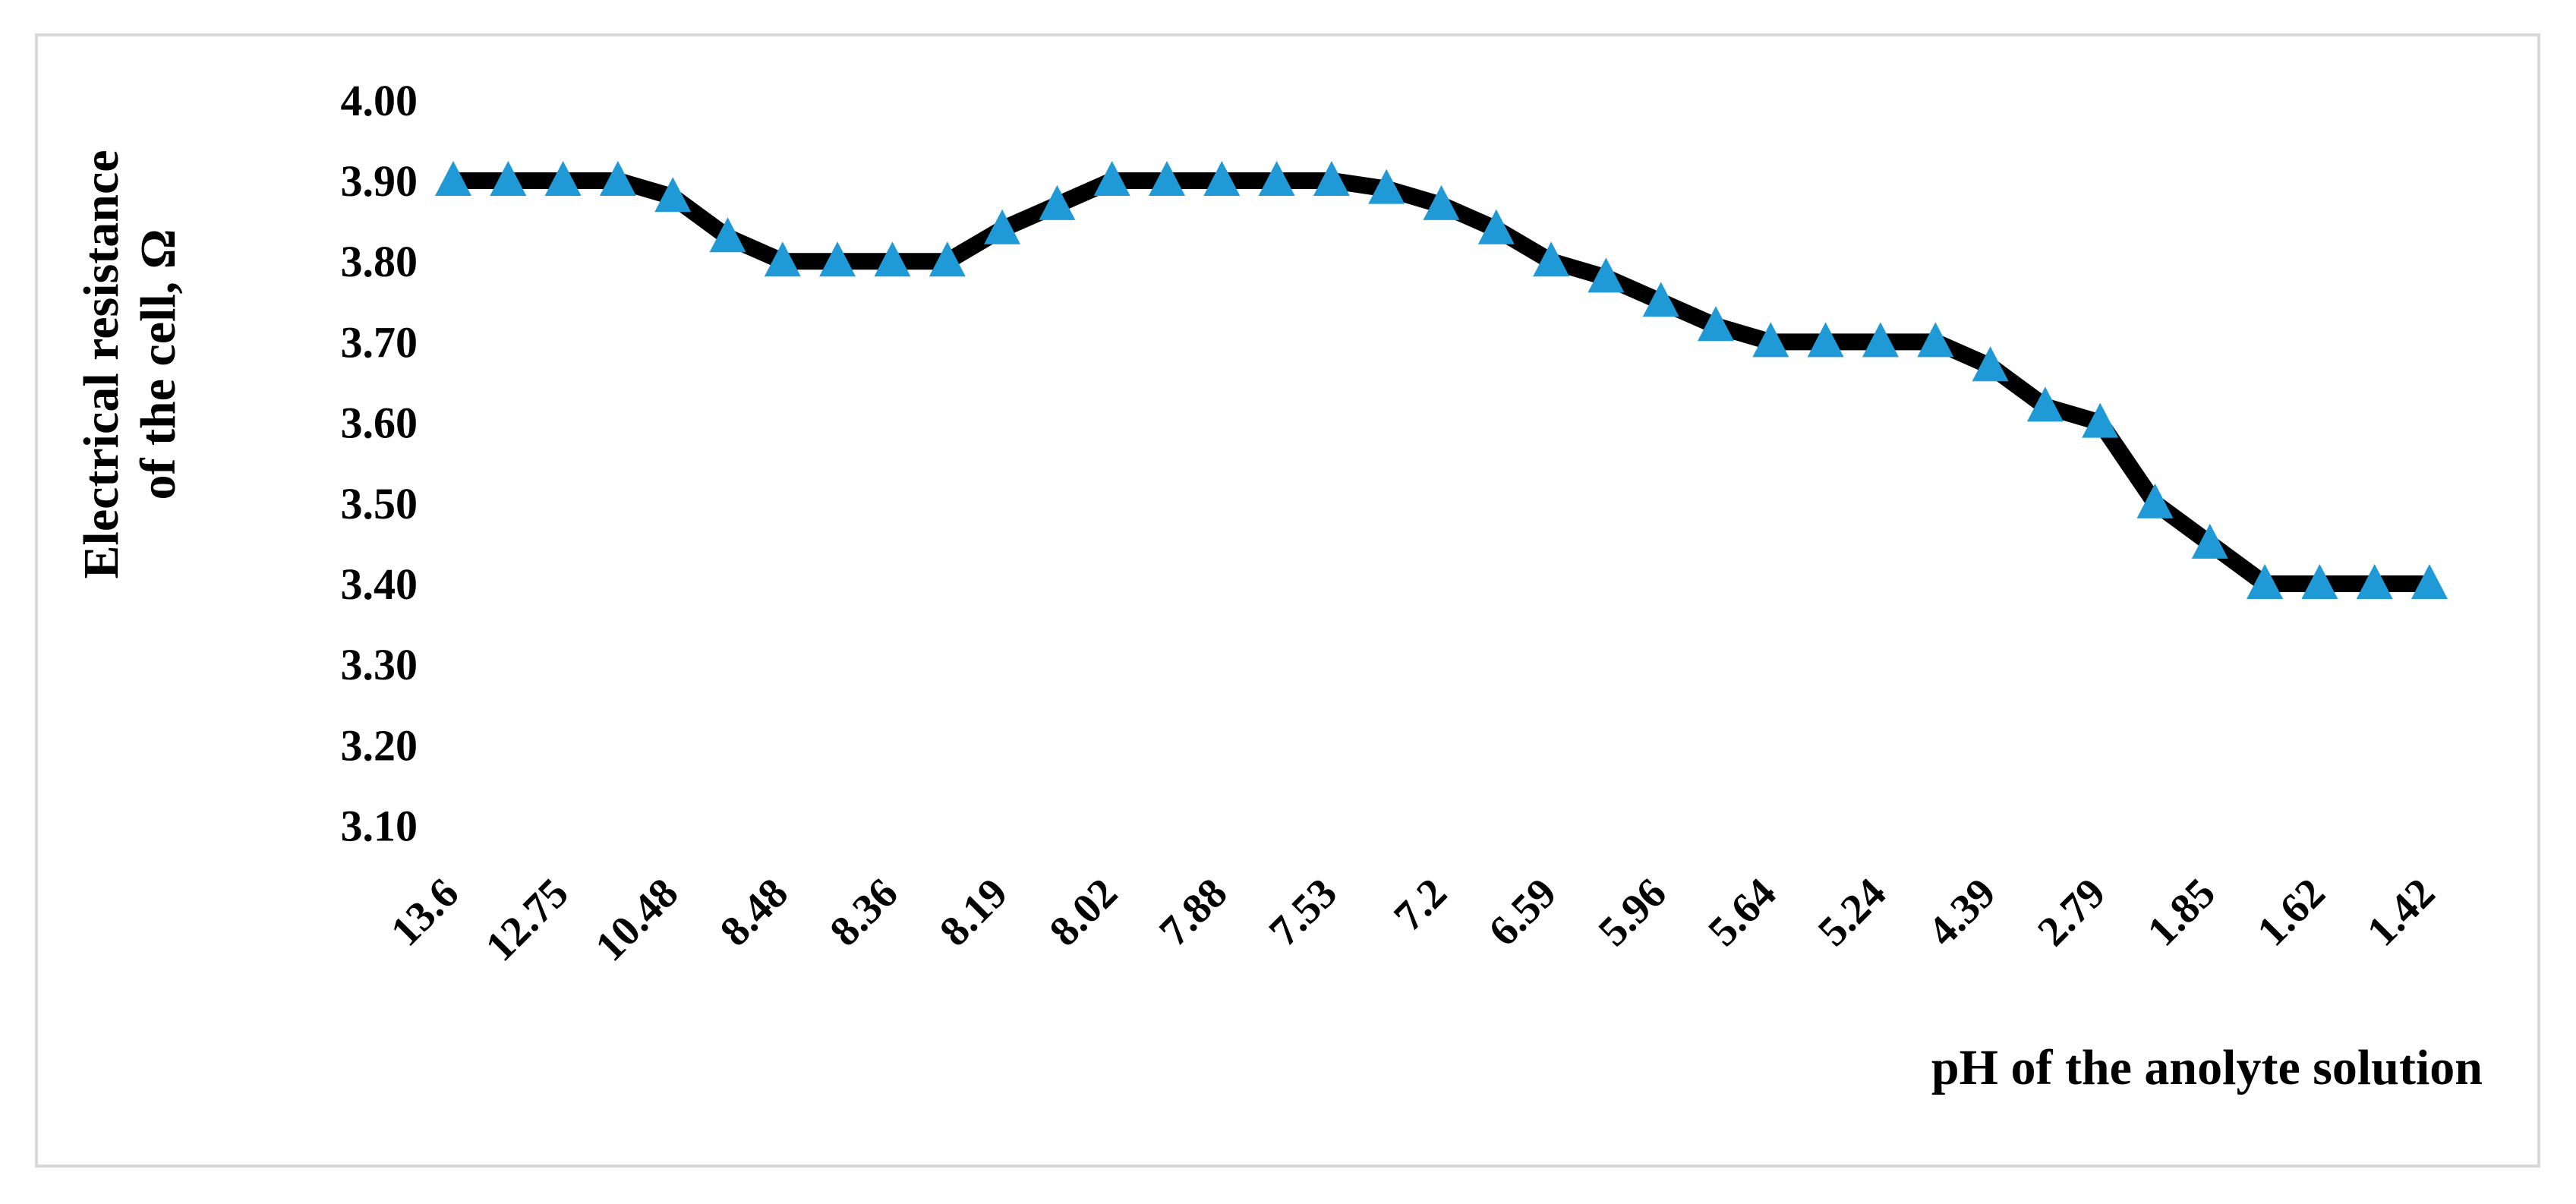 The width and height of the screenshot is (2576, 1204). What do you see at coordinates (379, 261) in the screenshot?
I see `y-tick-label: 3.80` at bounding box center [379, 261].